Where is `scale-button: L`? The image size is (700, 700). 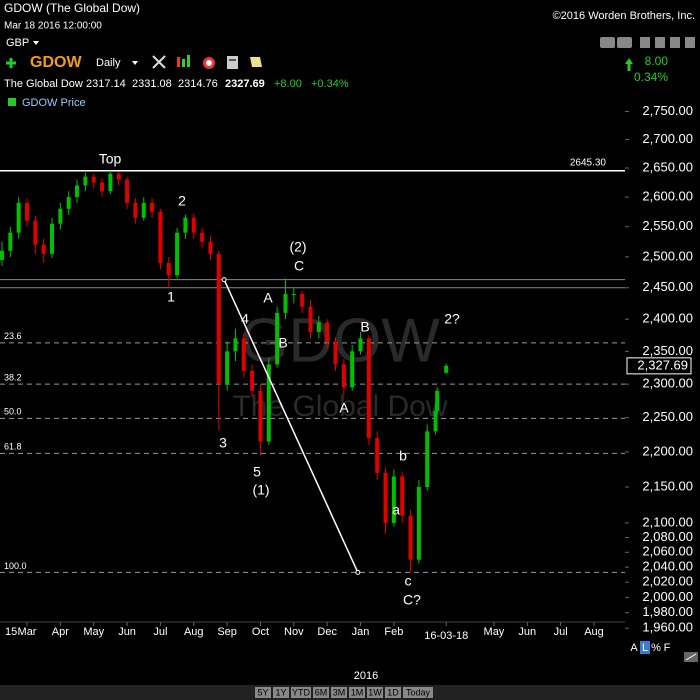
scale-button: L is located at coordinates (645, 648).